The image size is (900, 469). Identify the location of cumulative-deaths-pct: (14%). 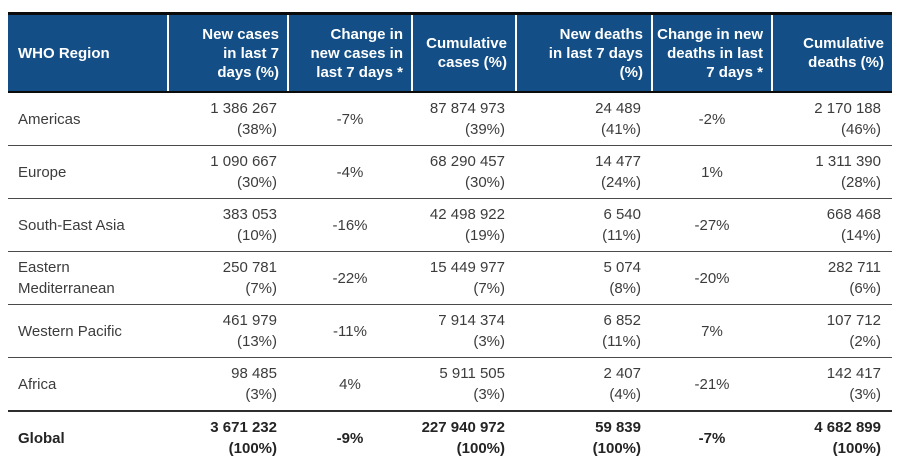
(860, 235).